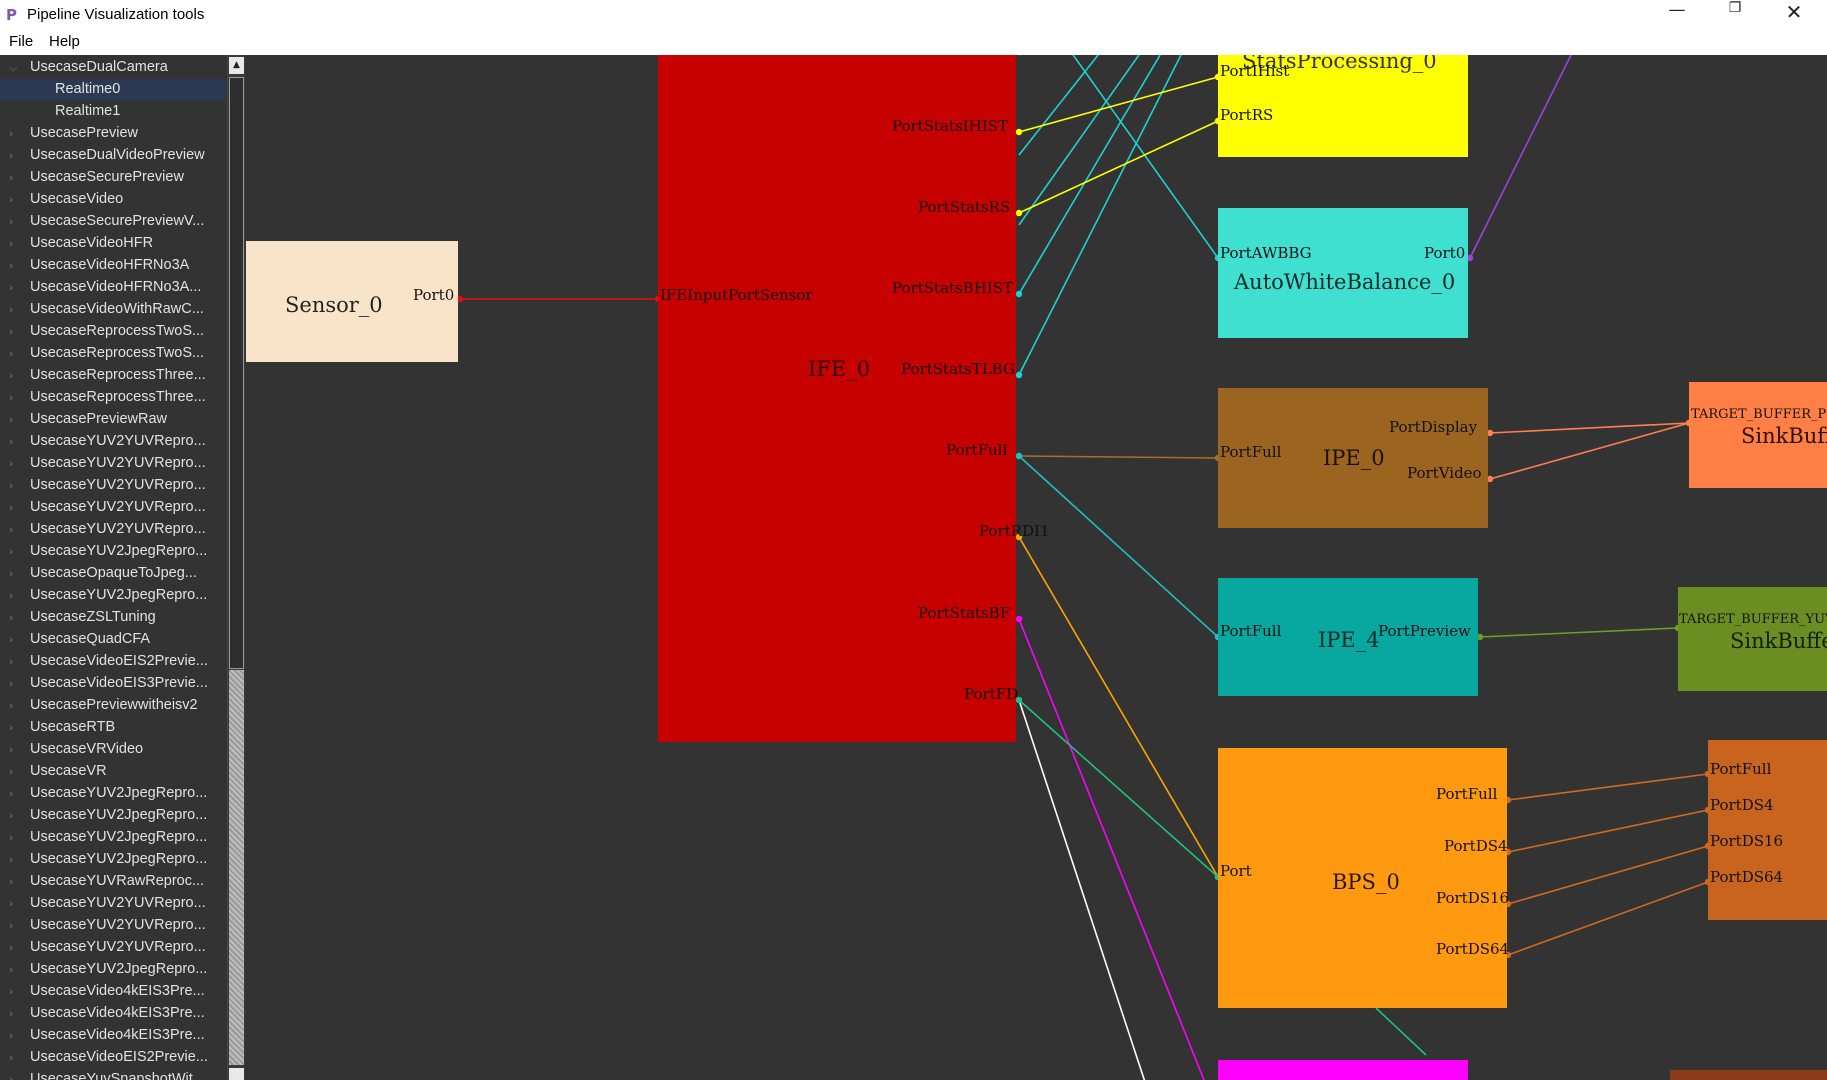 This screenshot has width=1827, height=1080. What do you see at coordinates (964, 207) in the screenshot?
I see `port-label: PortStatsRS` at bounding box center [964, 207].